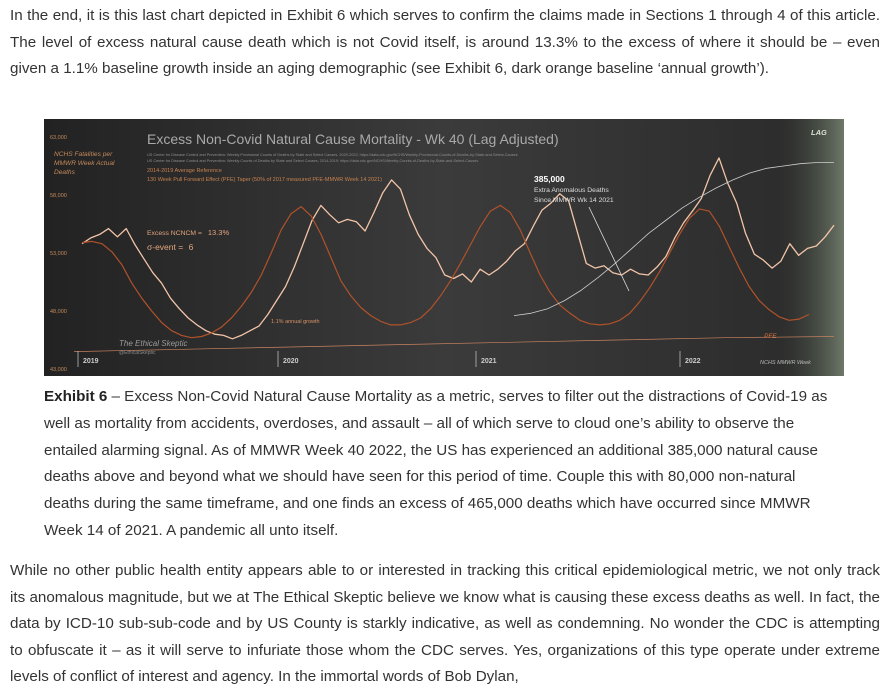 The height and width of the screenshot is (699, 892). What do you see at coordinates (58, 312) in the screenshot?
I see `y-tick-label: 48,000` at bounding box center [58, 312].